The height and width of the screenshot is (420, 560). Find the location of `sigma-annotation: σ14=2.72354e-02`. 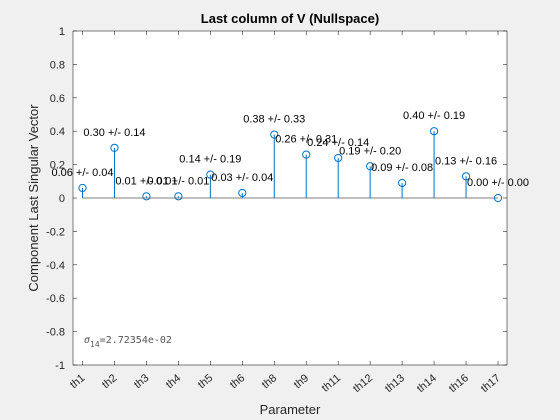

sigma-annotation: σ14=2.72354e-02 is located at coordinates (128, 342).